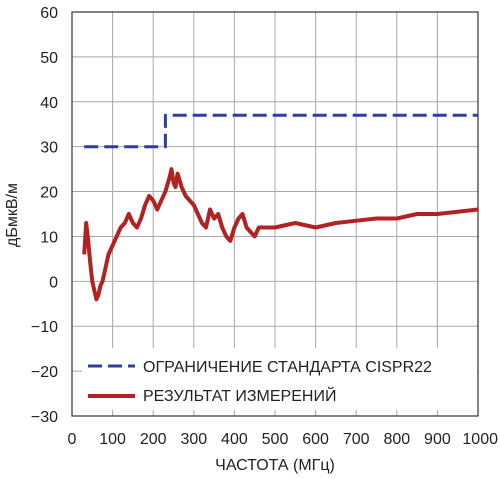 This screenshot has height=479, width=500. What do you see at coordinates (44, 417) in the screenshot?
I see `y-tick-label: −30` at bounding box center [44, 417].